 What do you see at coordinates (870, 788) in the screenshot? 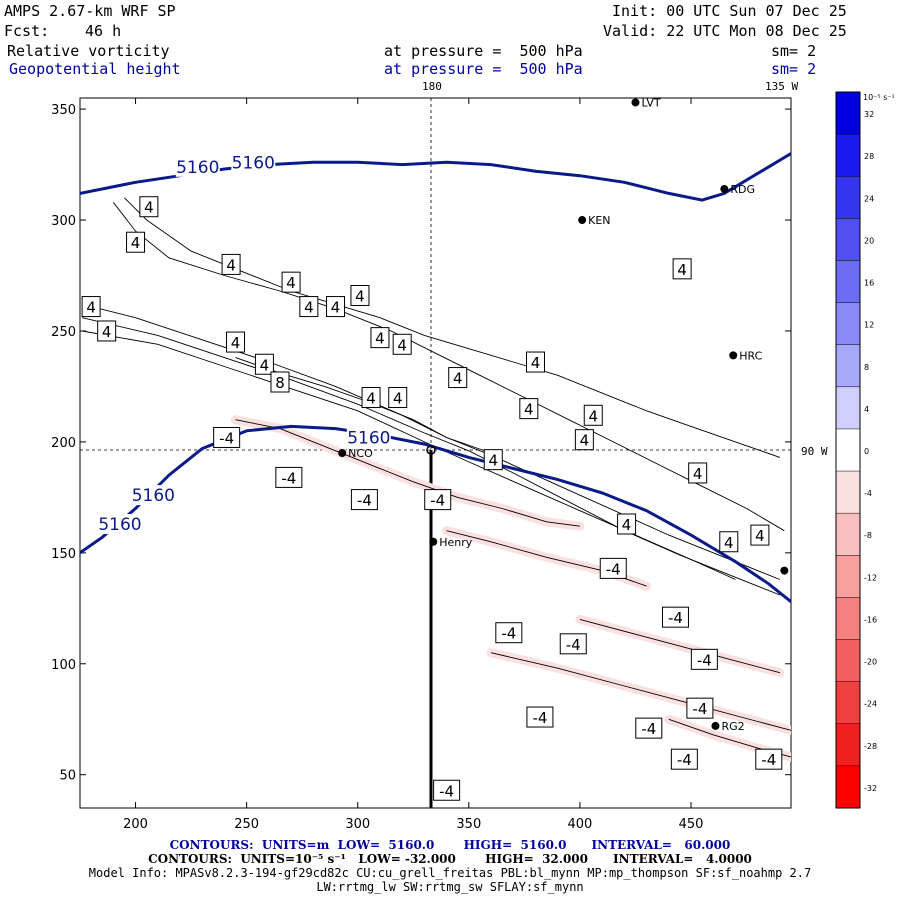
I see `colorbar-tick-label: -32` at bounding box center [870, 788].